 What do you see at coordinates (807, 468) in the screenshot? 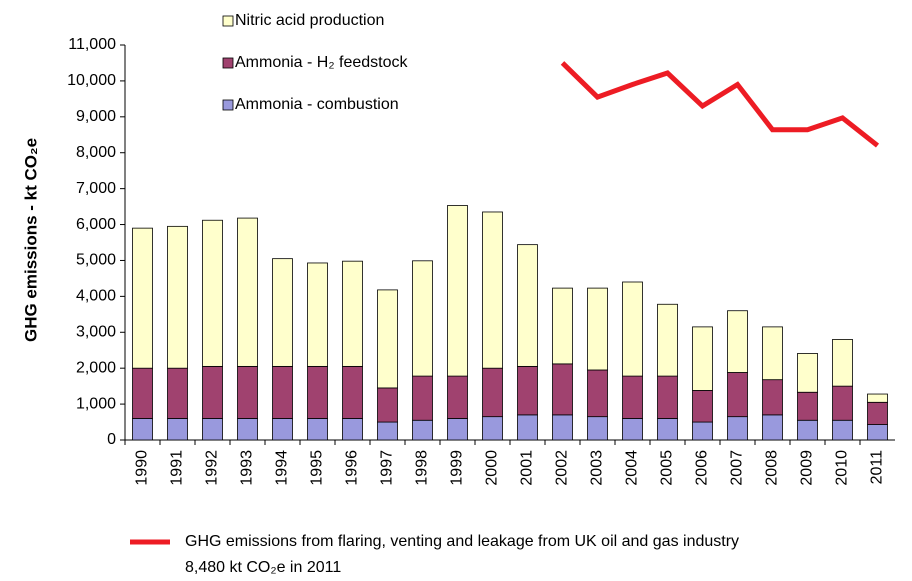
I see `x-tick-label: 2009` at bounding box center [807, 468].